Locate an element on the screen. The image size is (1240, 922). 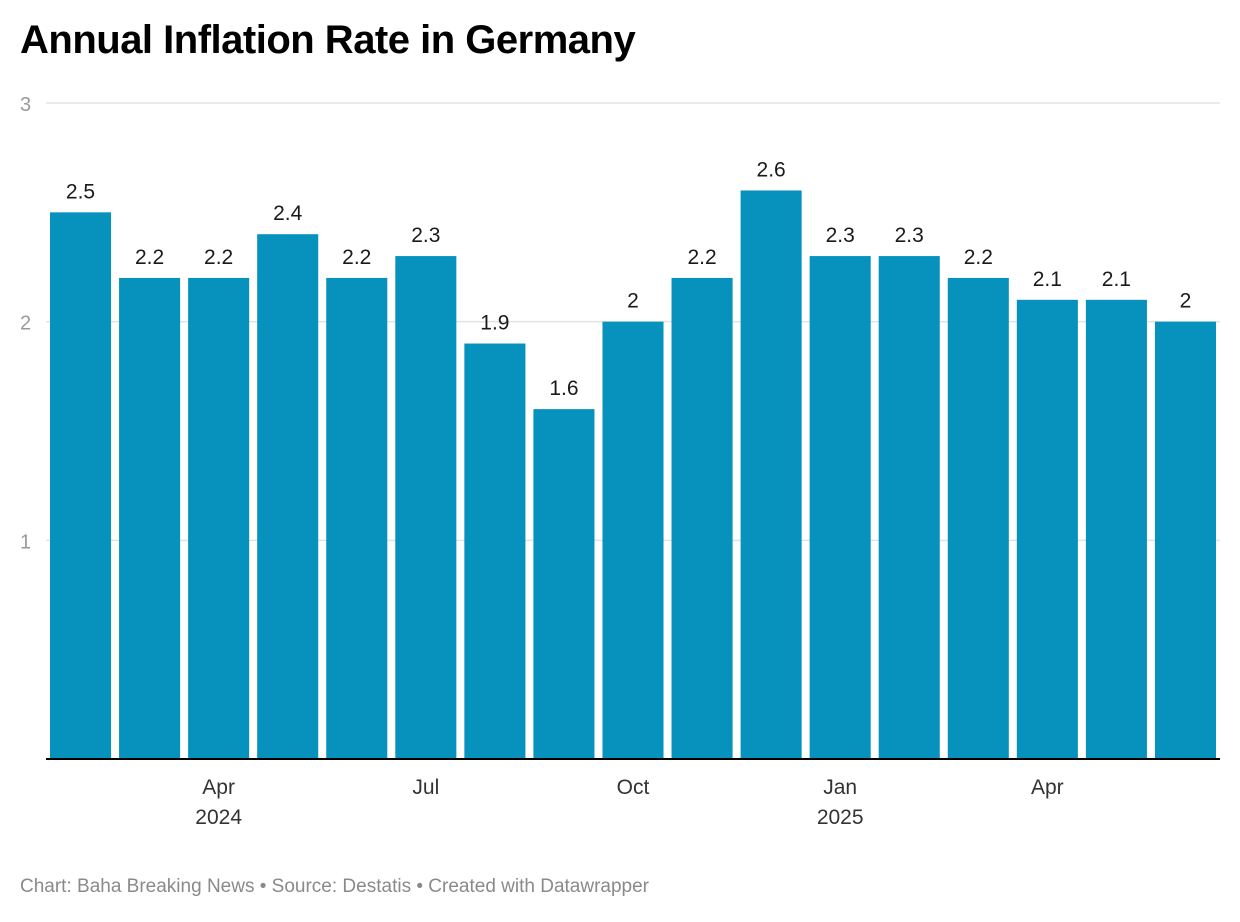
footer-chart-credit: Chart: Baha Breaking News is located at coordinates (137, 886).